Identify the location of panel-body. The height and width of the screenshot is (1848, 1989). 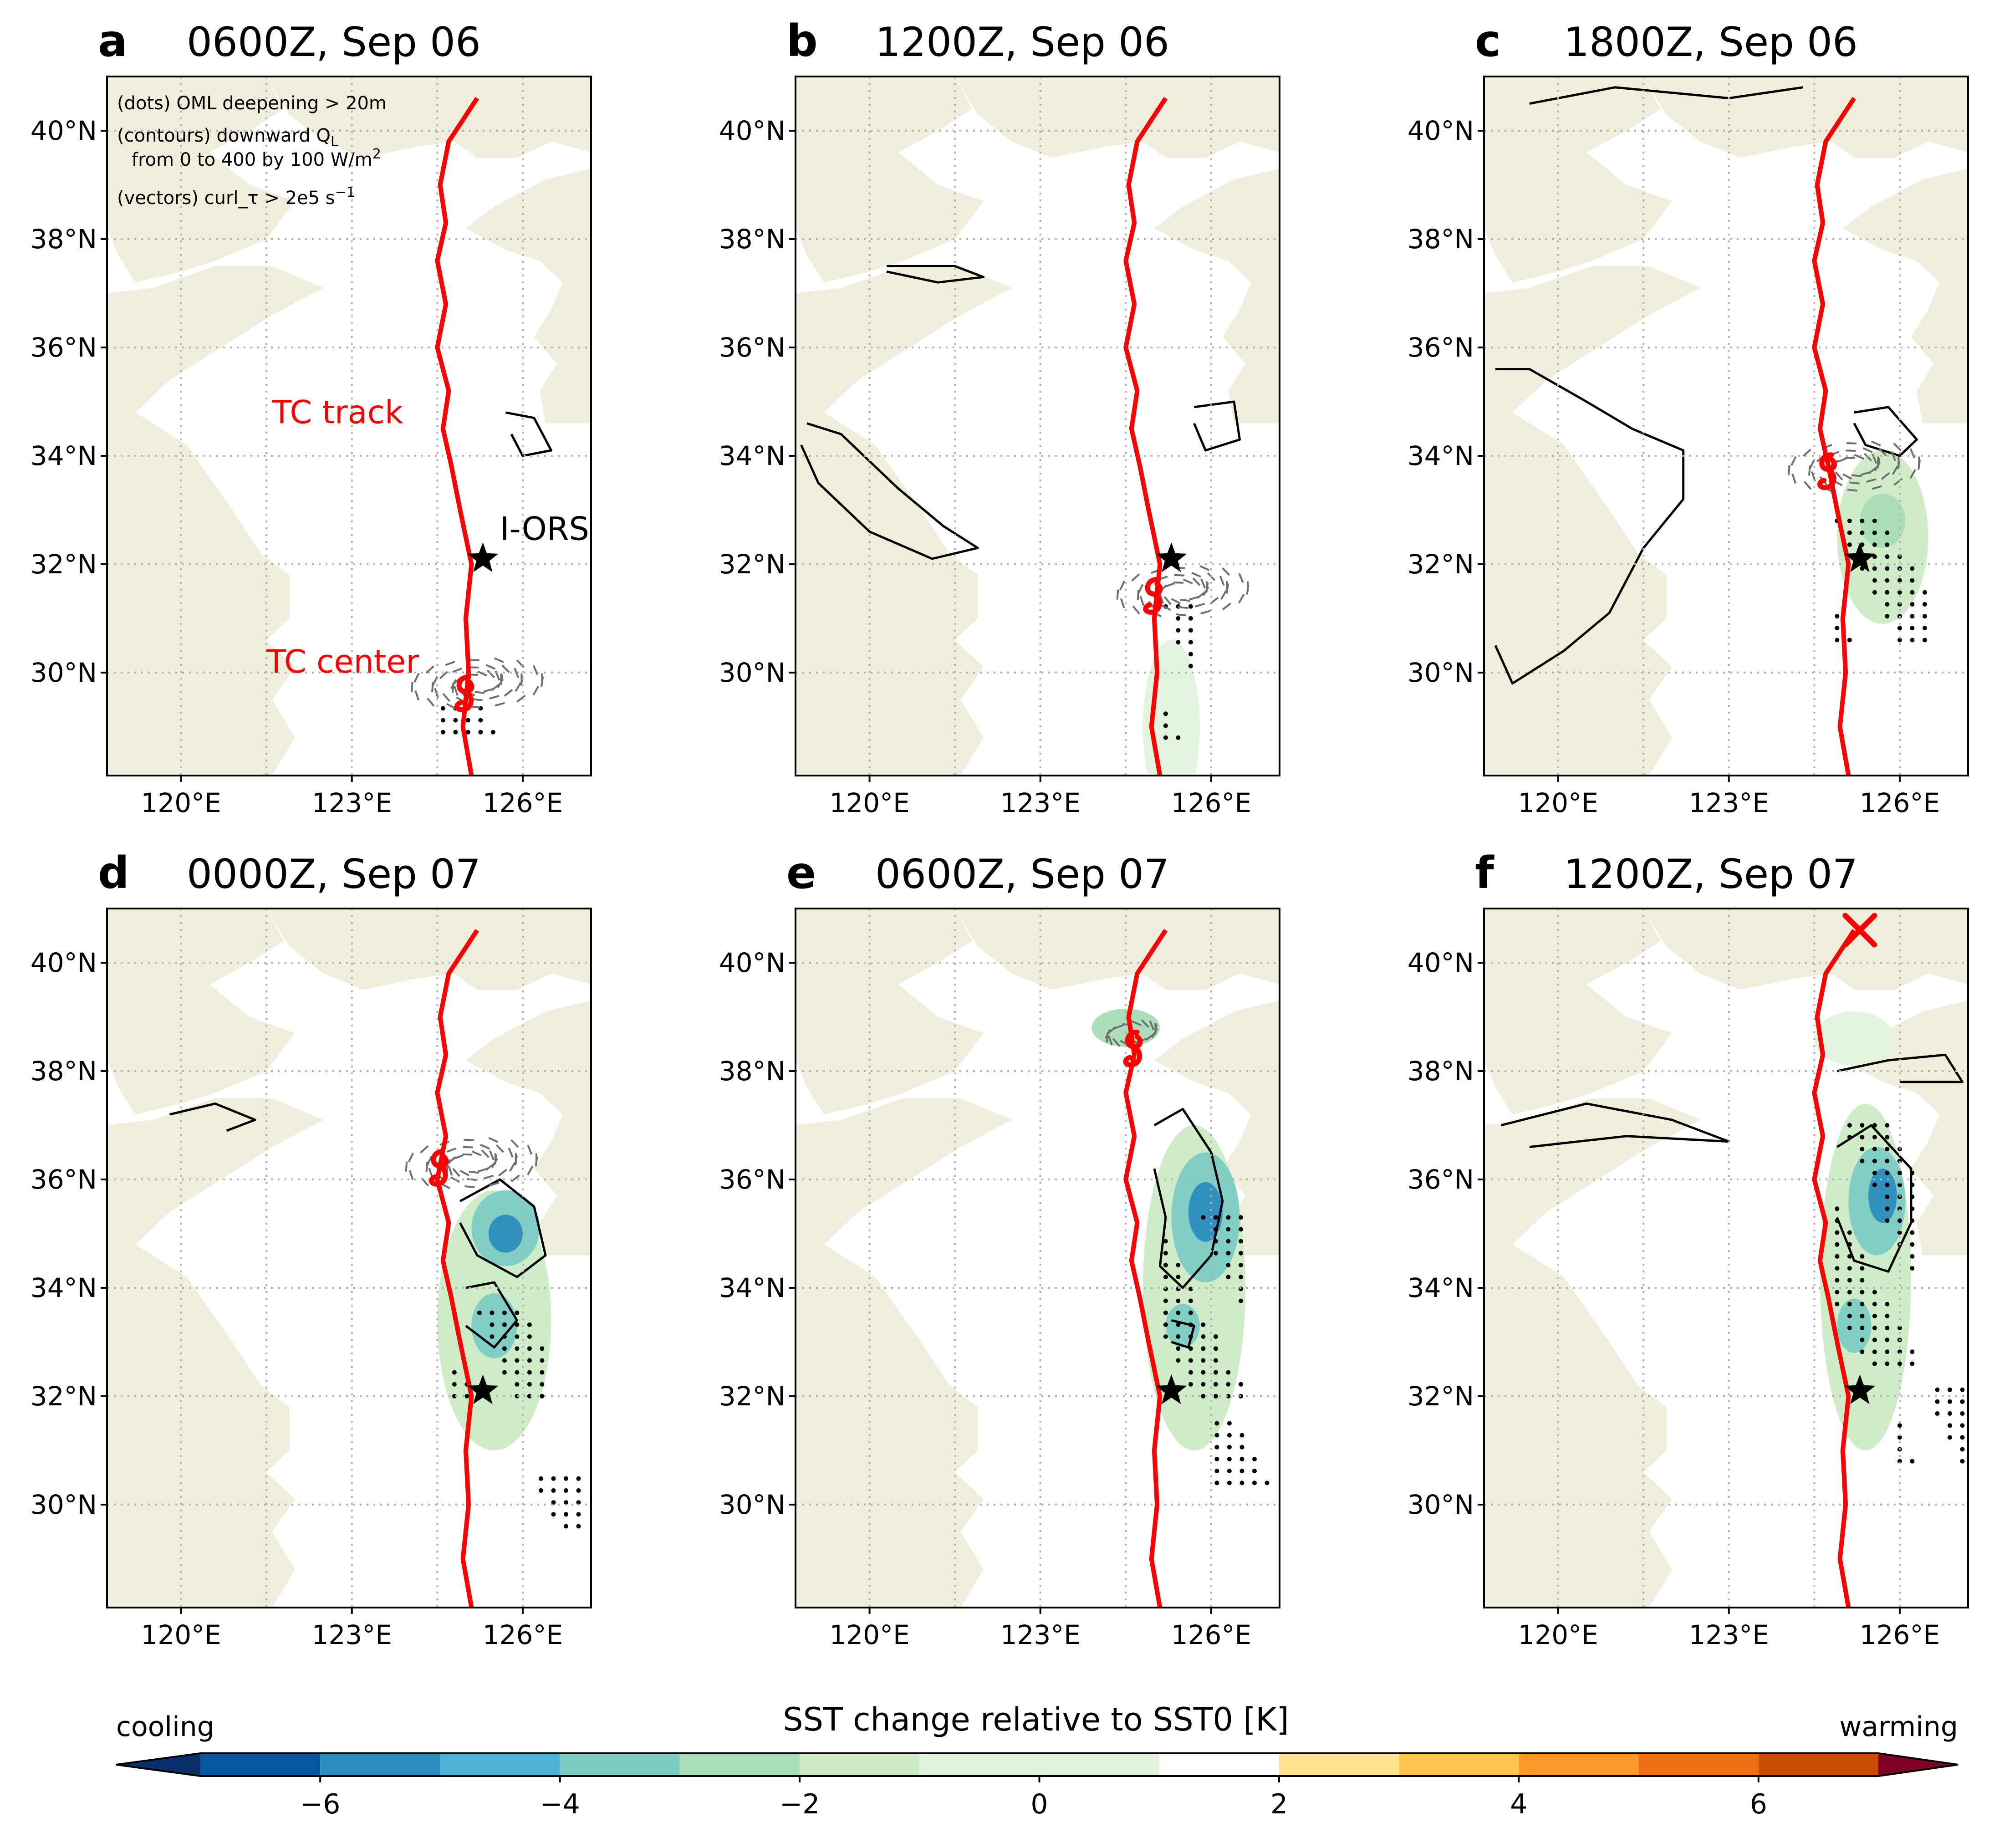
(349, 426).